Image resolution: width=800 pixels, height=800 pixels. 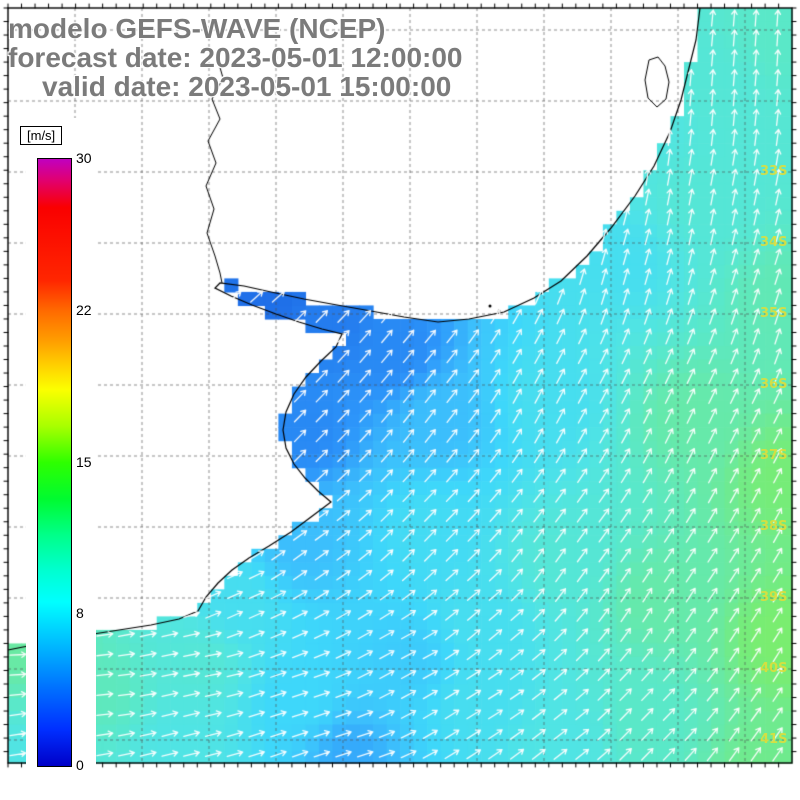 I want to click on lat-label-33S: 33S, so click(x=774, y=171).